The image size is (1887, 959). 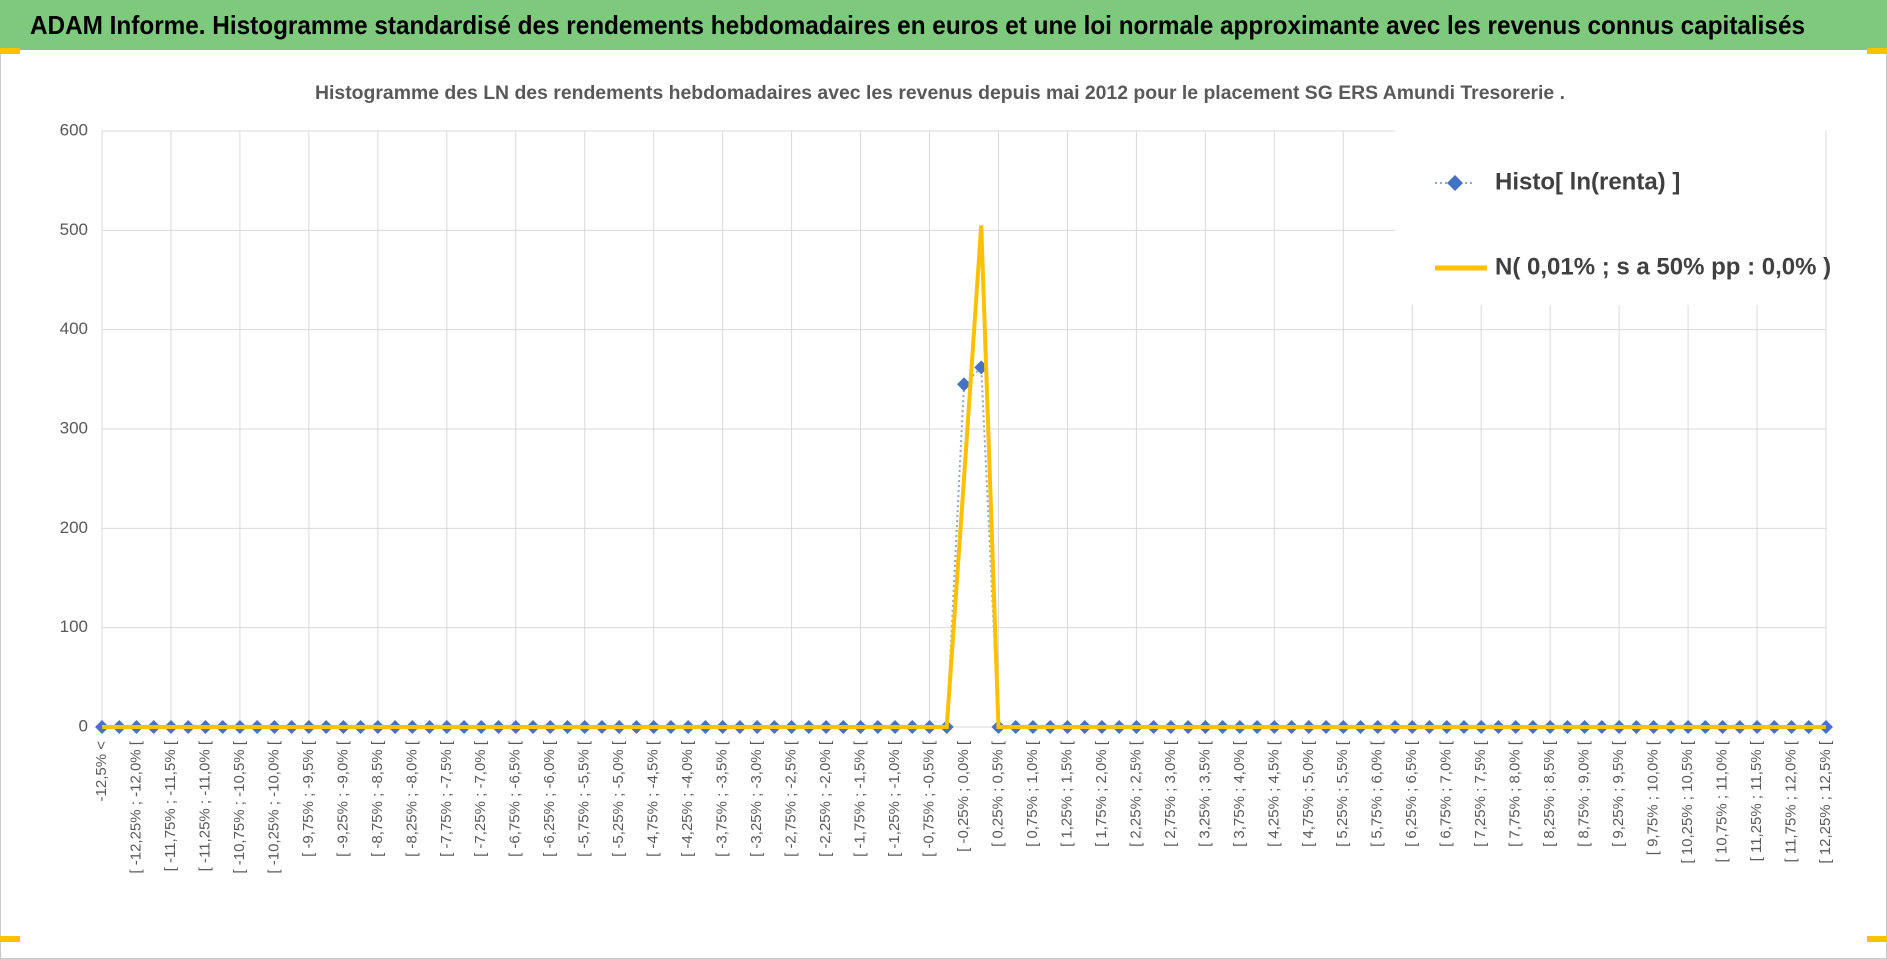 What do you see at coordinates (74, 626) in the screenshot?
I see `y-tick-label: 100` at bounding box center [74, 626].